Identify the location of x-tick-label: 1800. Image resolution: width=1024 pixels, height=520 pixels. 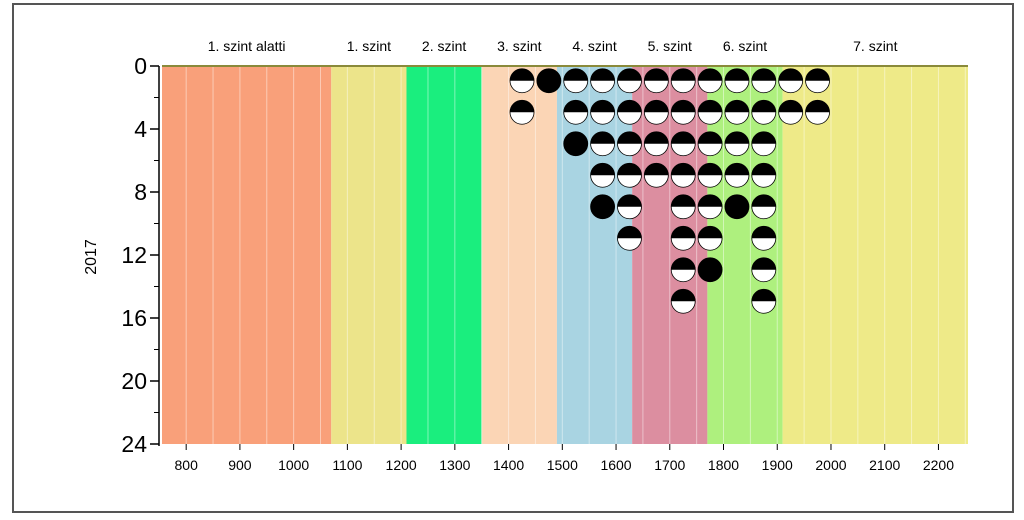
(723, 465).